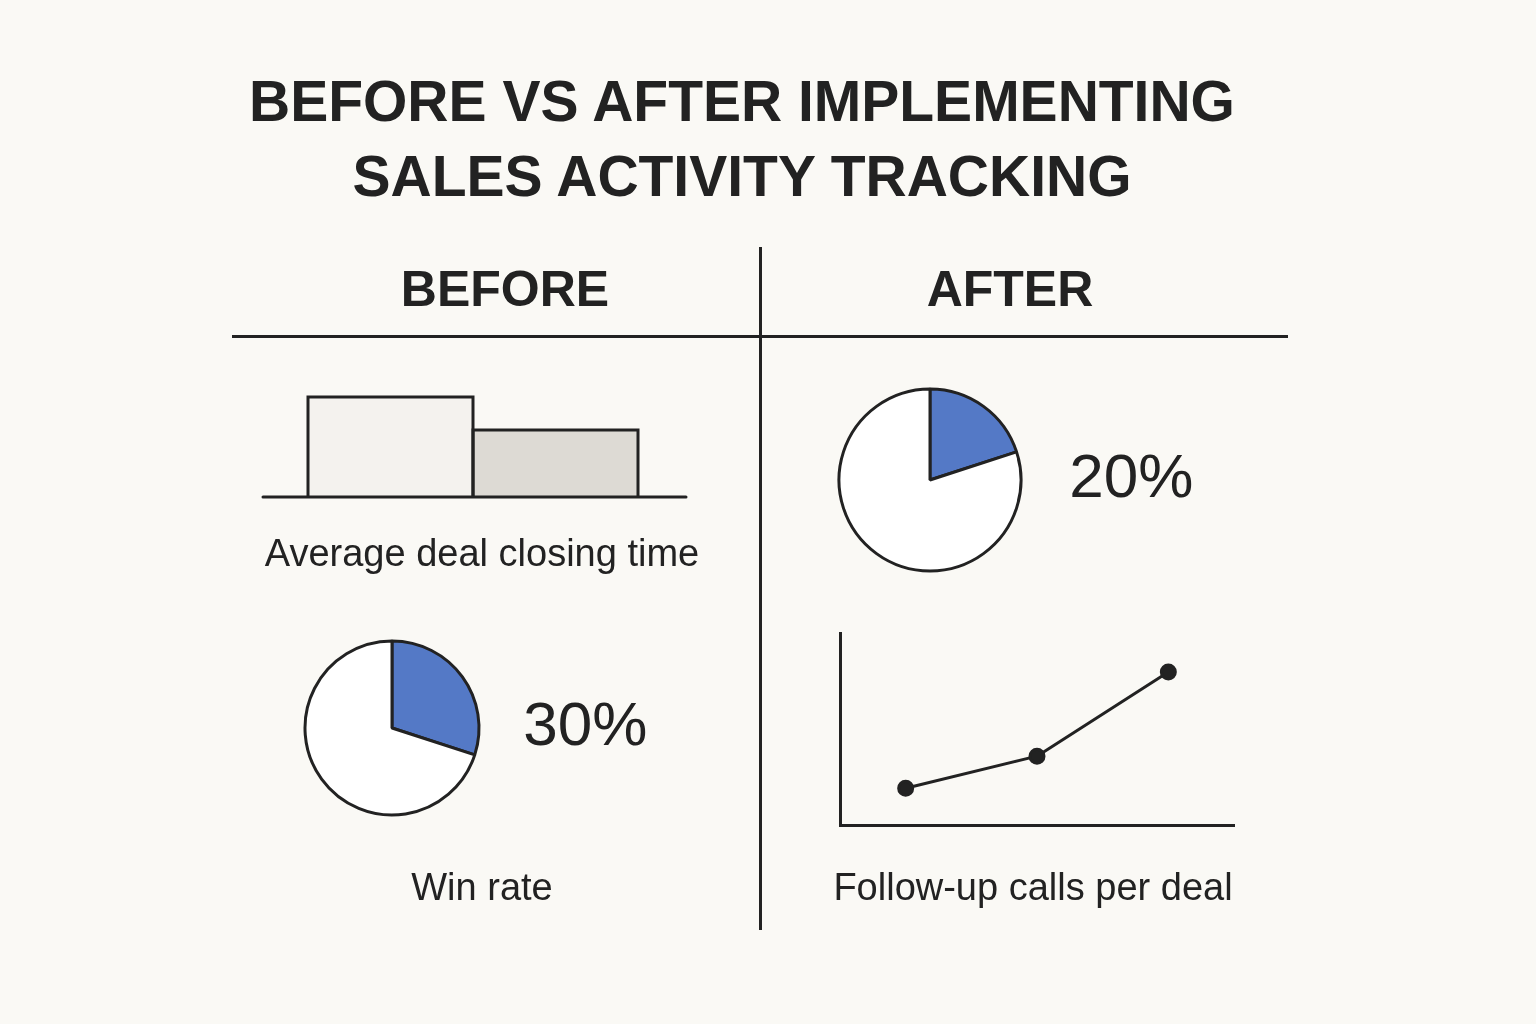  Describe the element at coordinates (1131, 476) in the screenshot. I see `data-label: 20%` at that location.